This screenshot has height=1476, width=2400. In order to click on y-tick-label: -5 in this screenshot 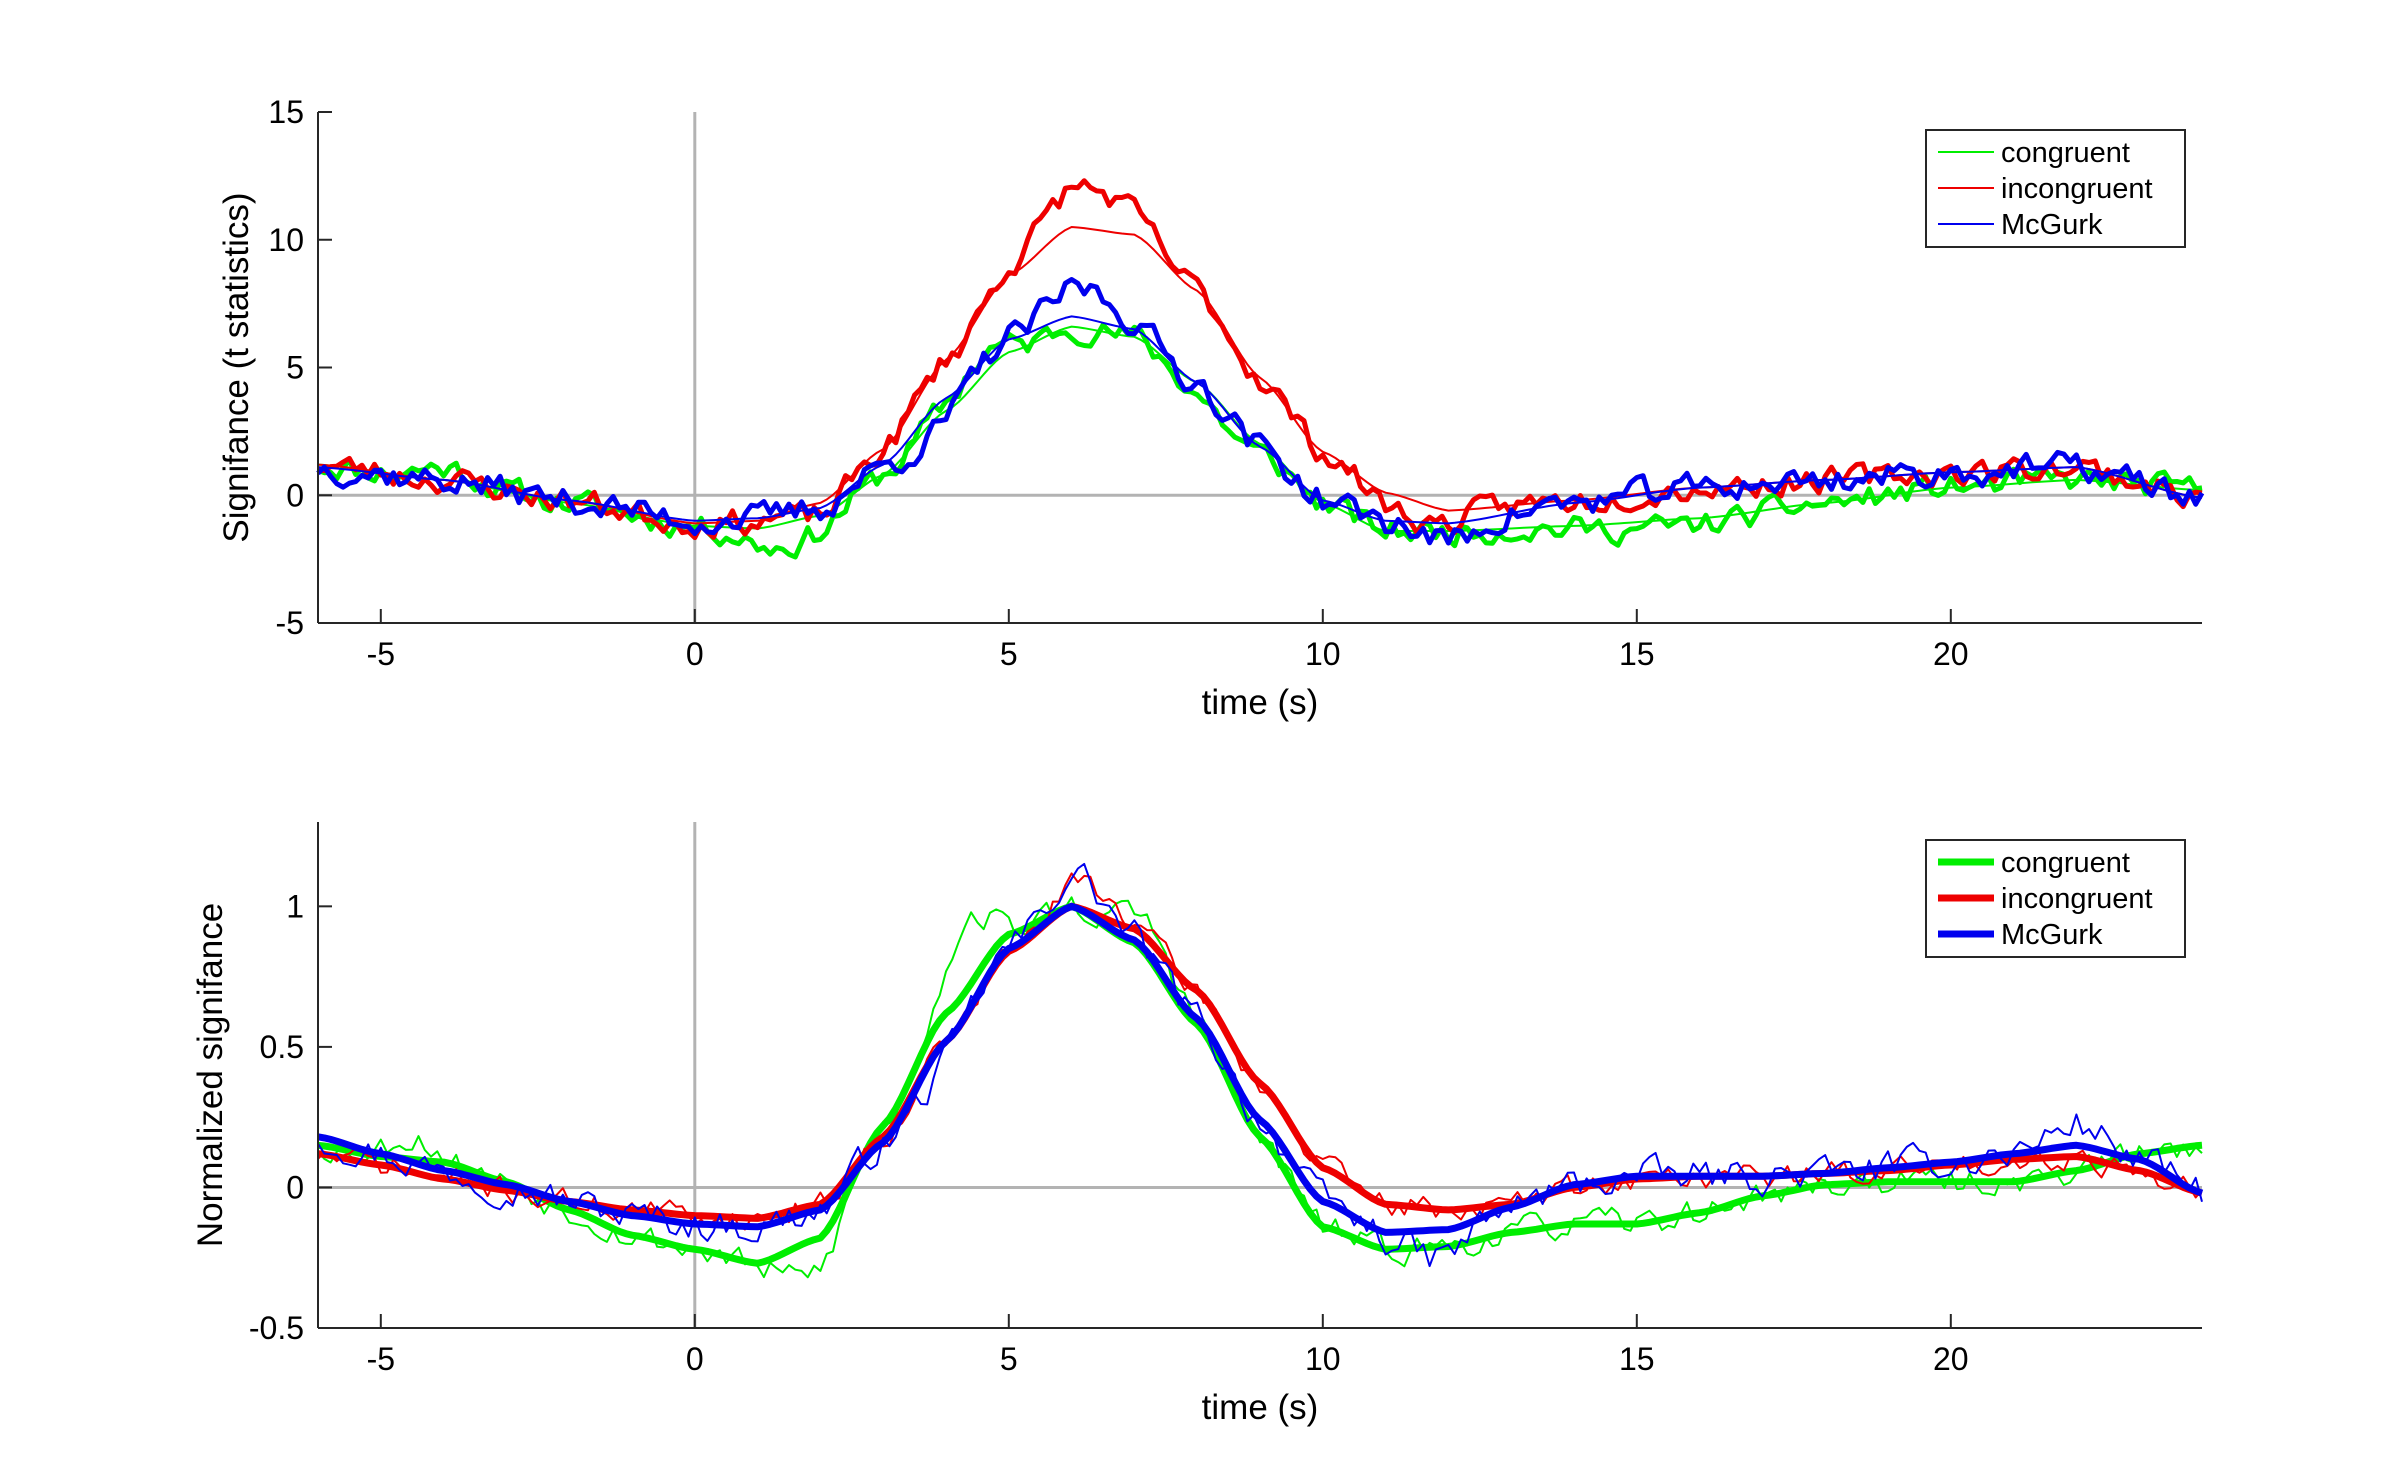, I will do `click(290, 623)`.